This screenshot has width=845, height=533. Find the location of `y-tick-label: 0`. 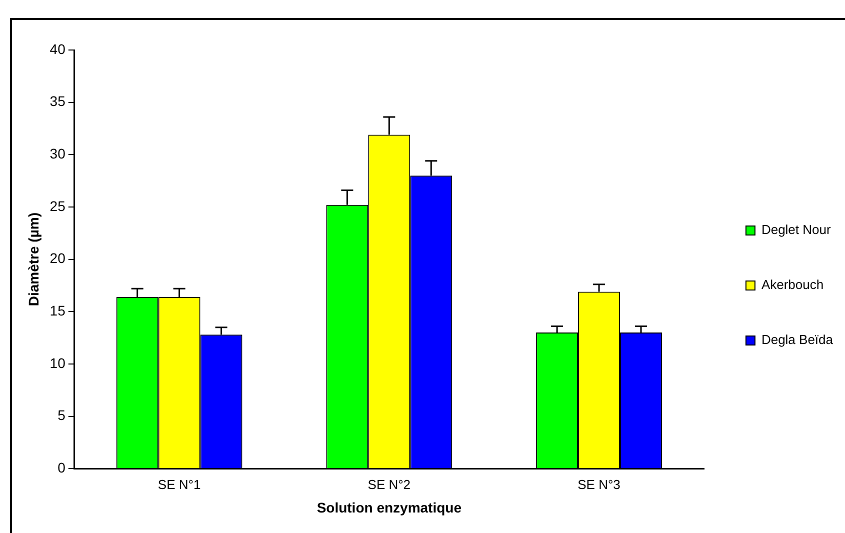

y-tick-label: 0 is located at coordinates (62, 467).